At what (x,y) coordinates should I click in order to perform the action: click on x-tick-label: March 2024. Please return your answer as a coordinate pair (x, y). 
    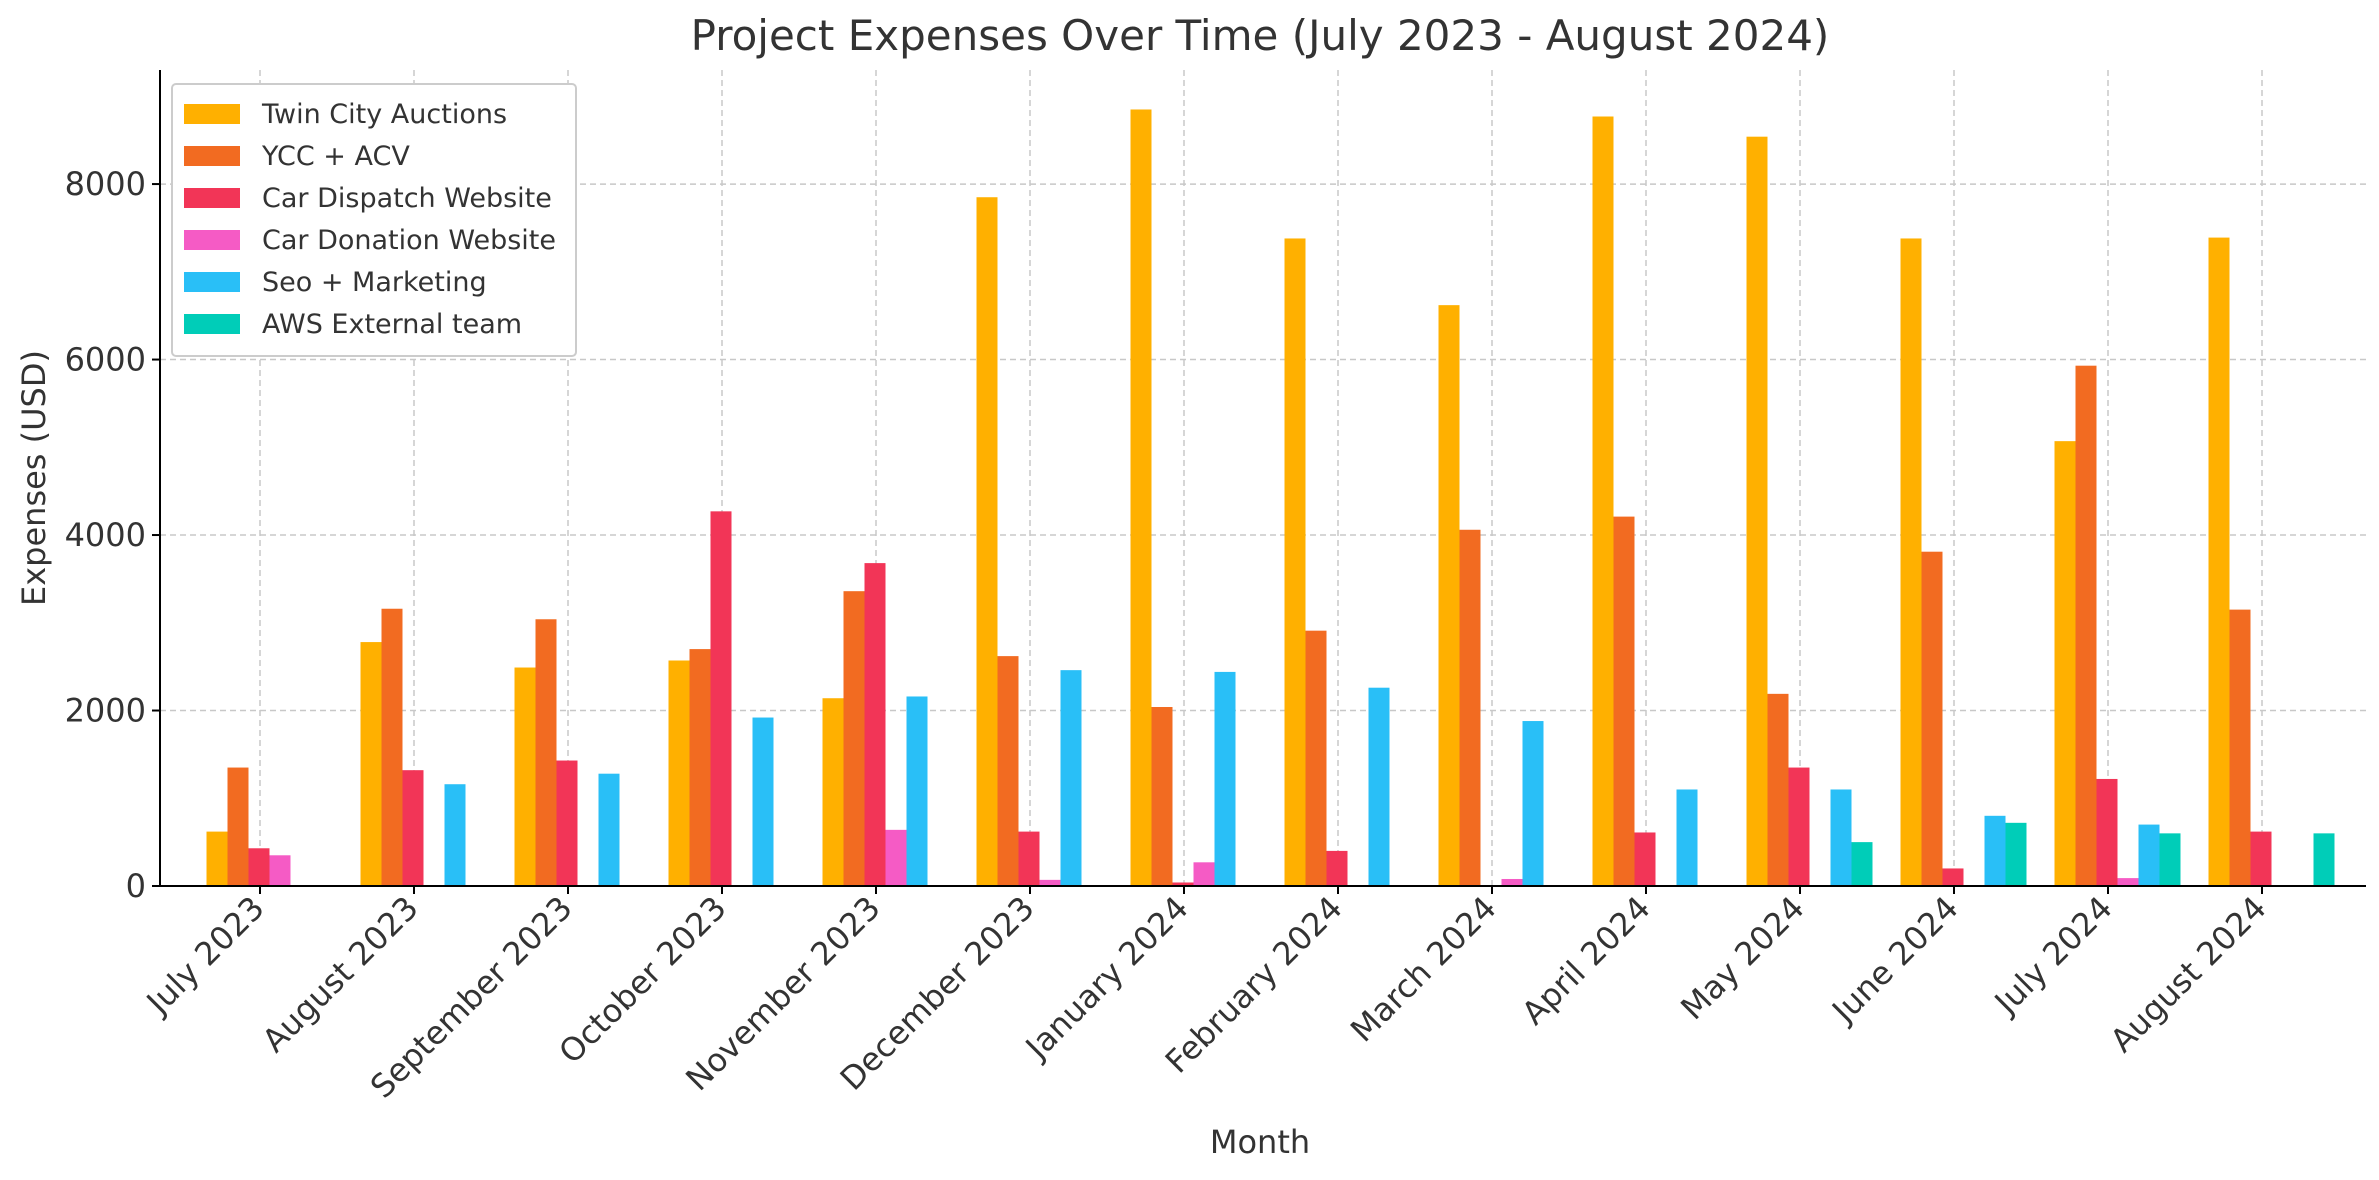
    Looking at the image, I should click on (1423, 969).